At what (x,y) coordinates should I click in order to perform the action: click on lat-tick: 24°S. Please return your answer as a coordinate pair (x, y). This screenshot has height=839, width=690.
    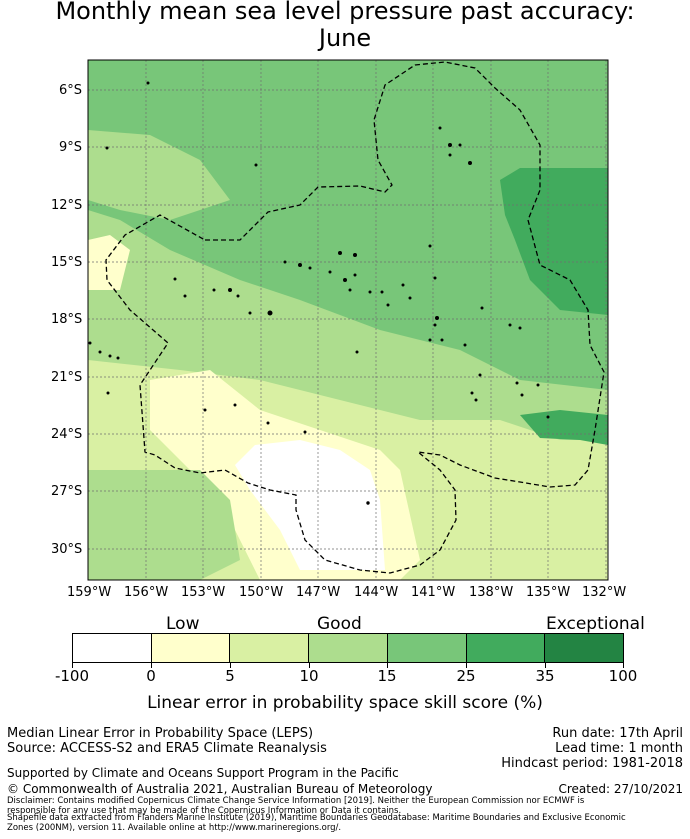
    Looking at the image, I should click on (67, 434).